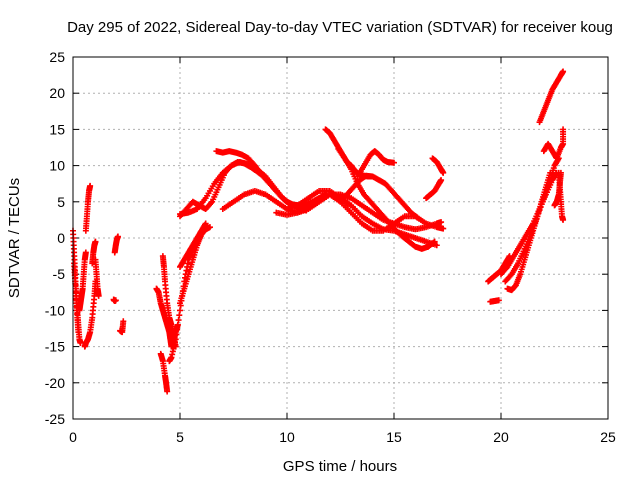  I want to click on x-tick-label: 10, so click(287, 437).